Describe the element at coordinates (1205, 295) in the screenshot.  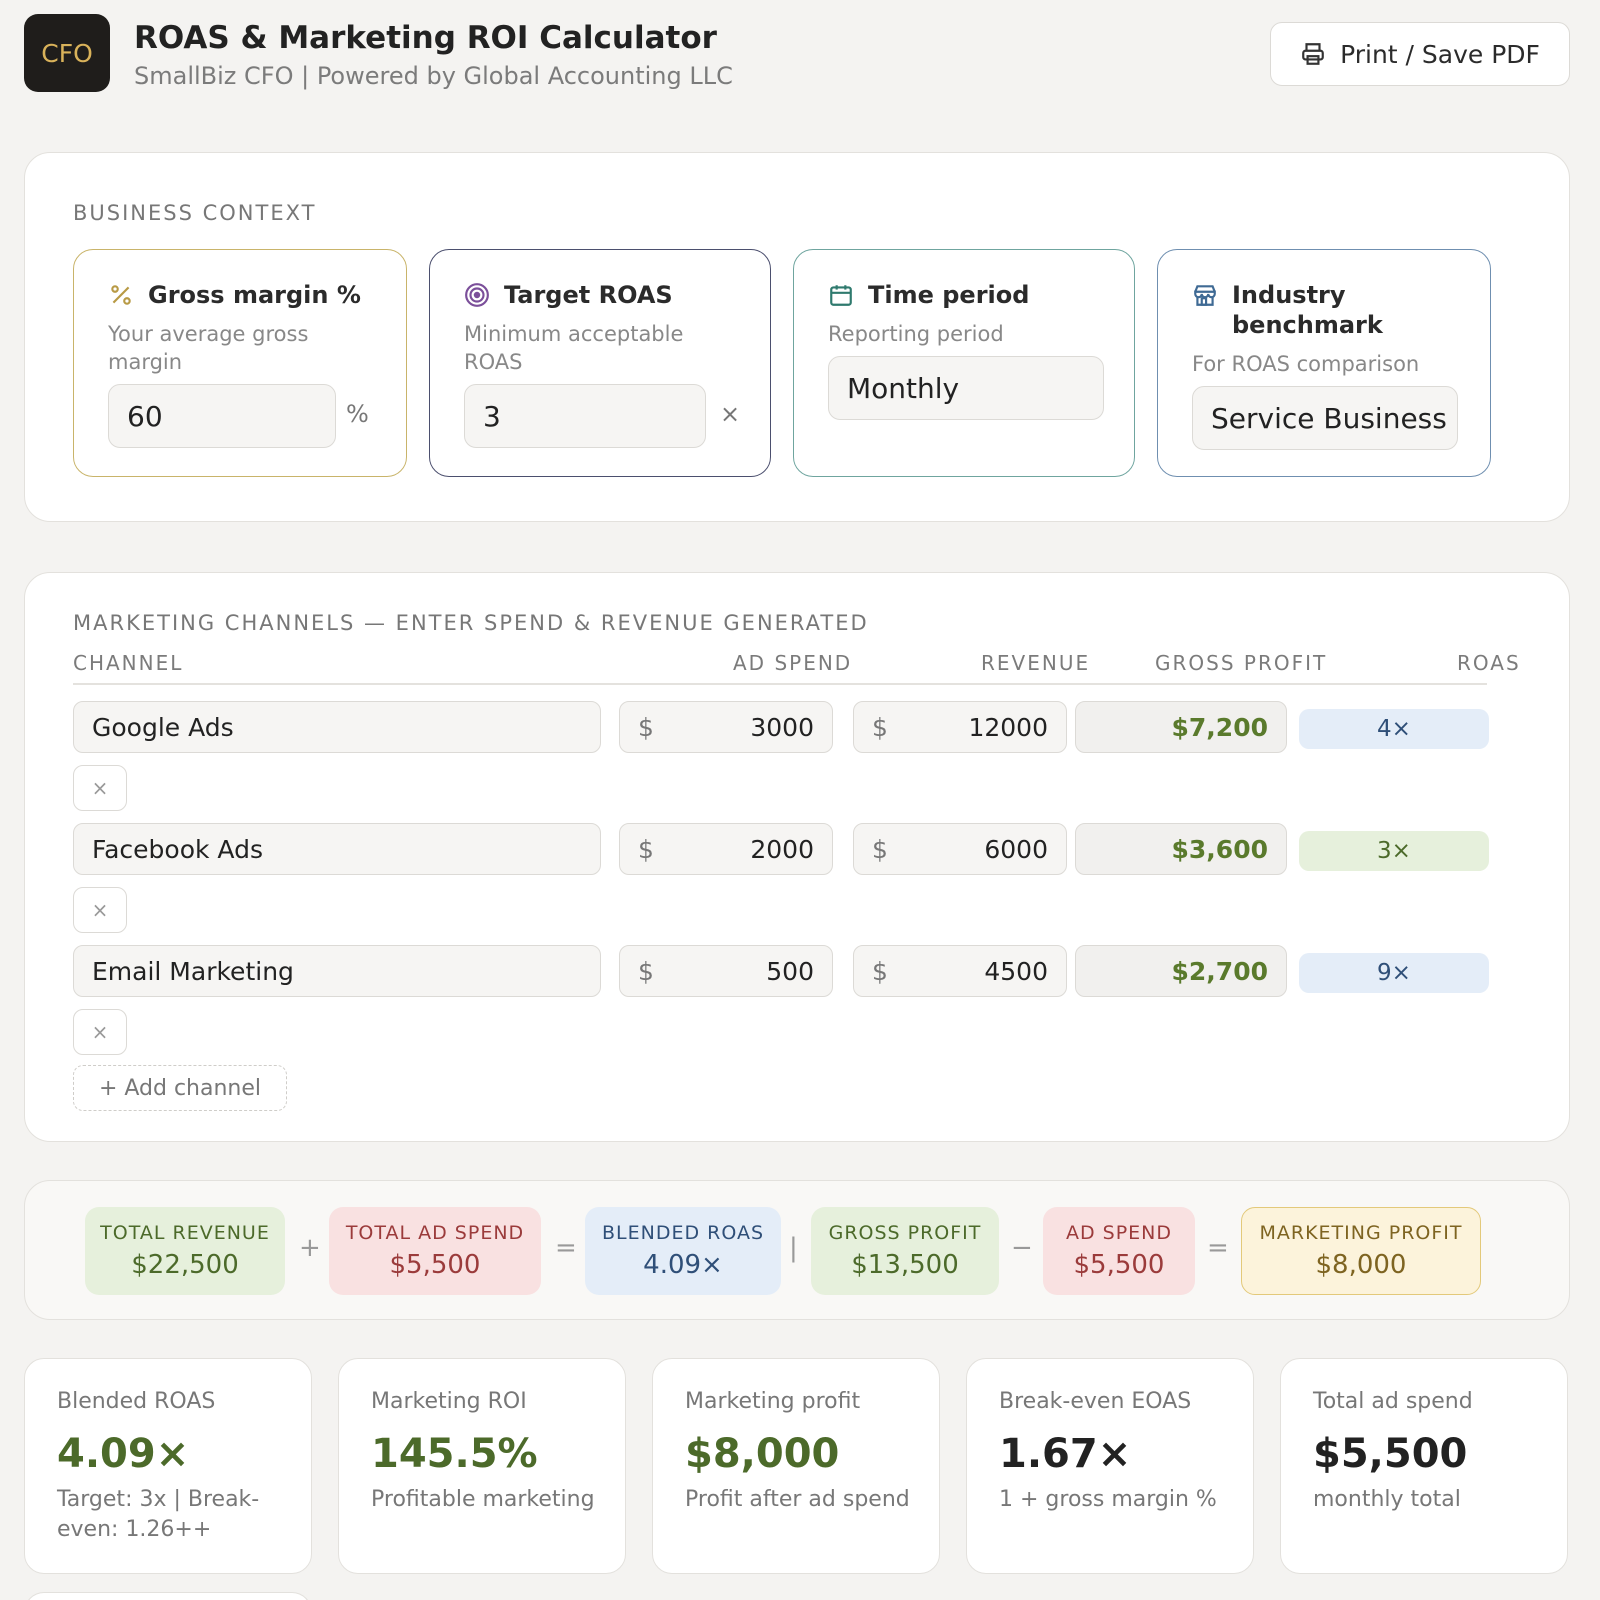
I see `storefront-icon` at that location.